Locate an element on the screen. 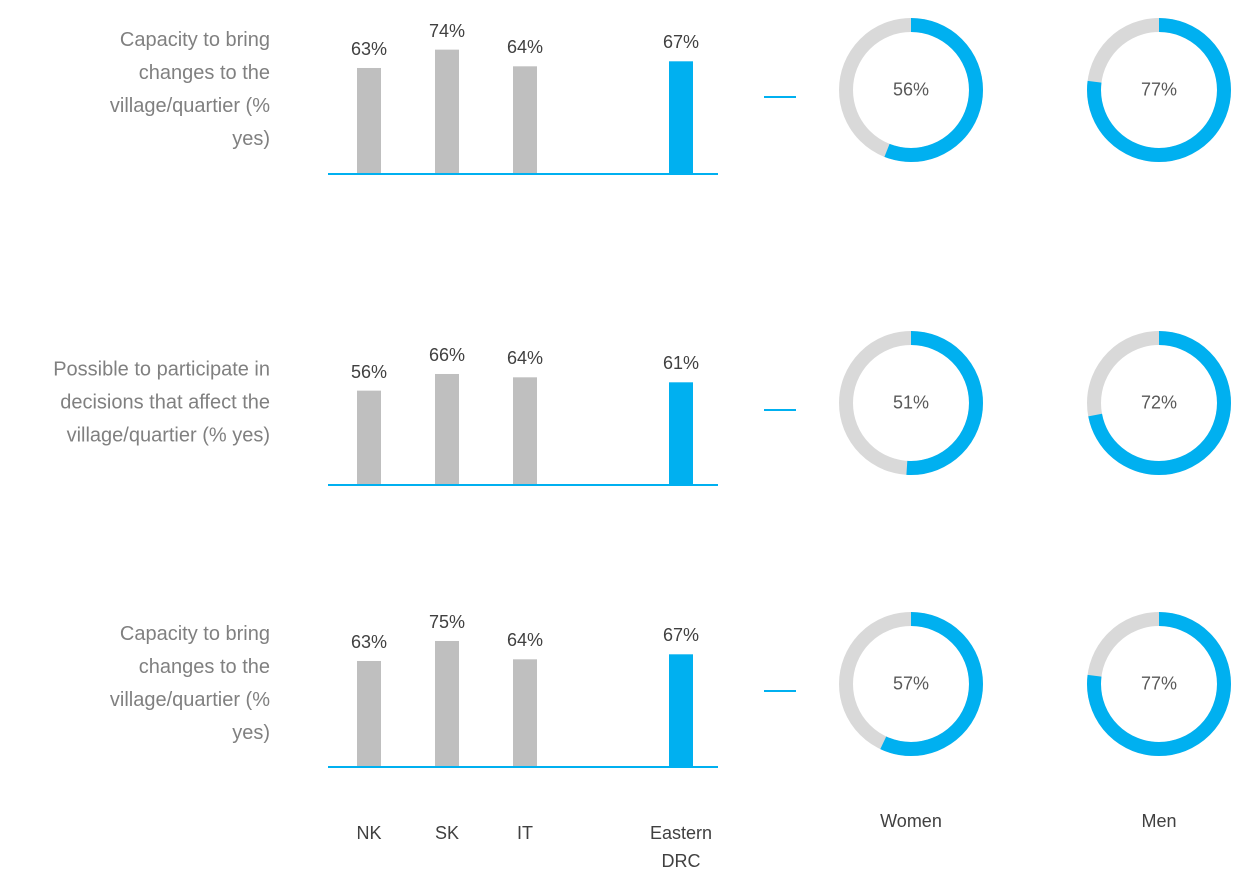 This screenshot has width=1235, height=873. value-label: 66% is located at coordinates (447, 354).